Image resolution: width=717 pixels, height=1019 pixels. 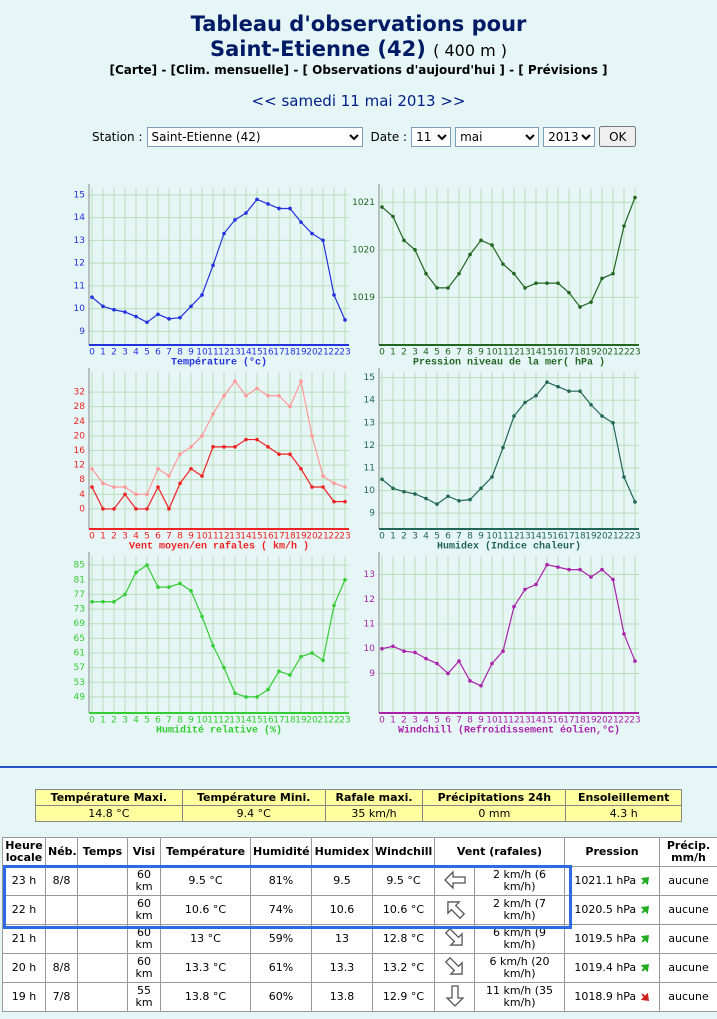 What do you see at coordinates (688, 852) in the screenshot?
I see `header-cell: Précip. mm/h` at bounding box center [688, 852].